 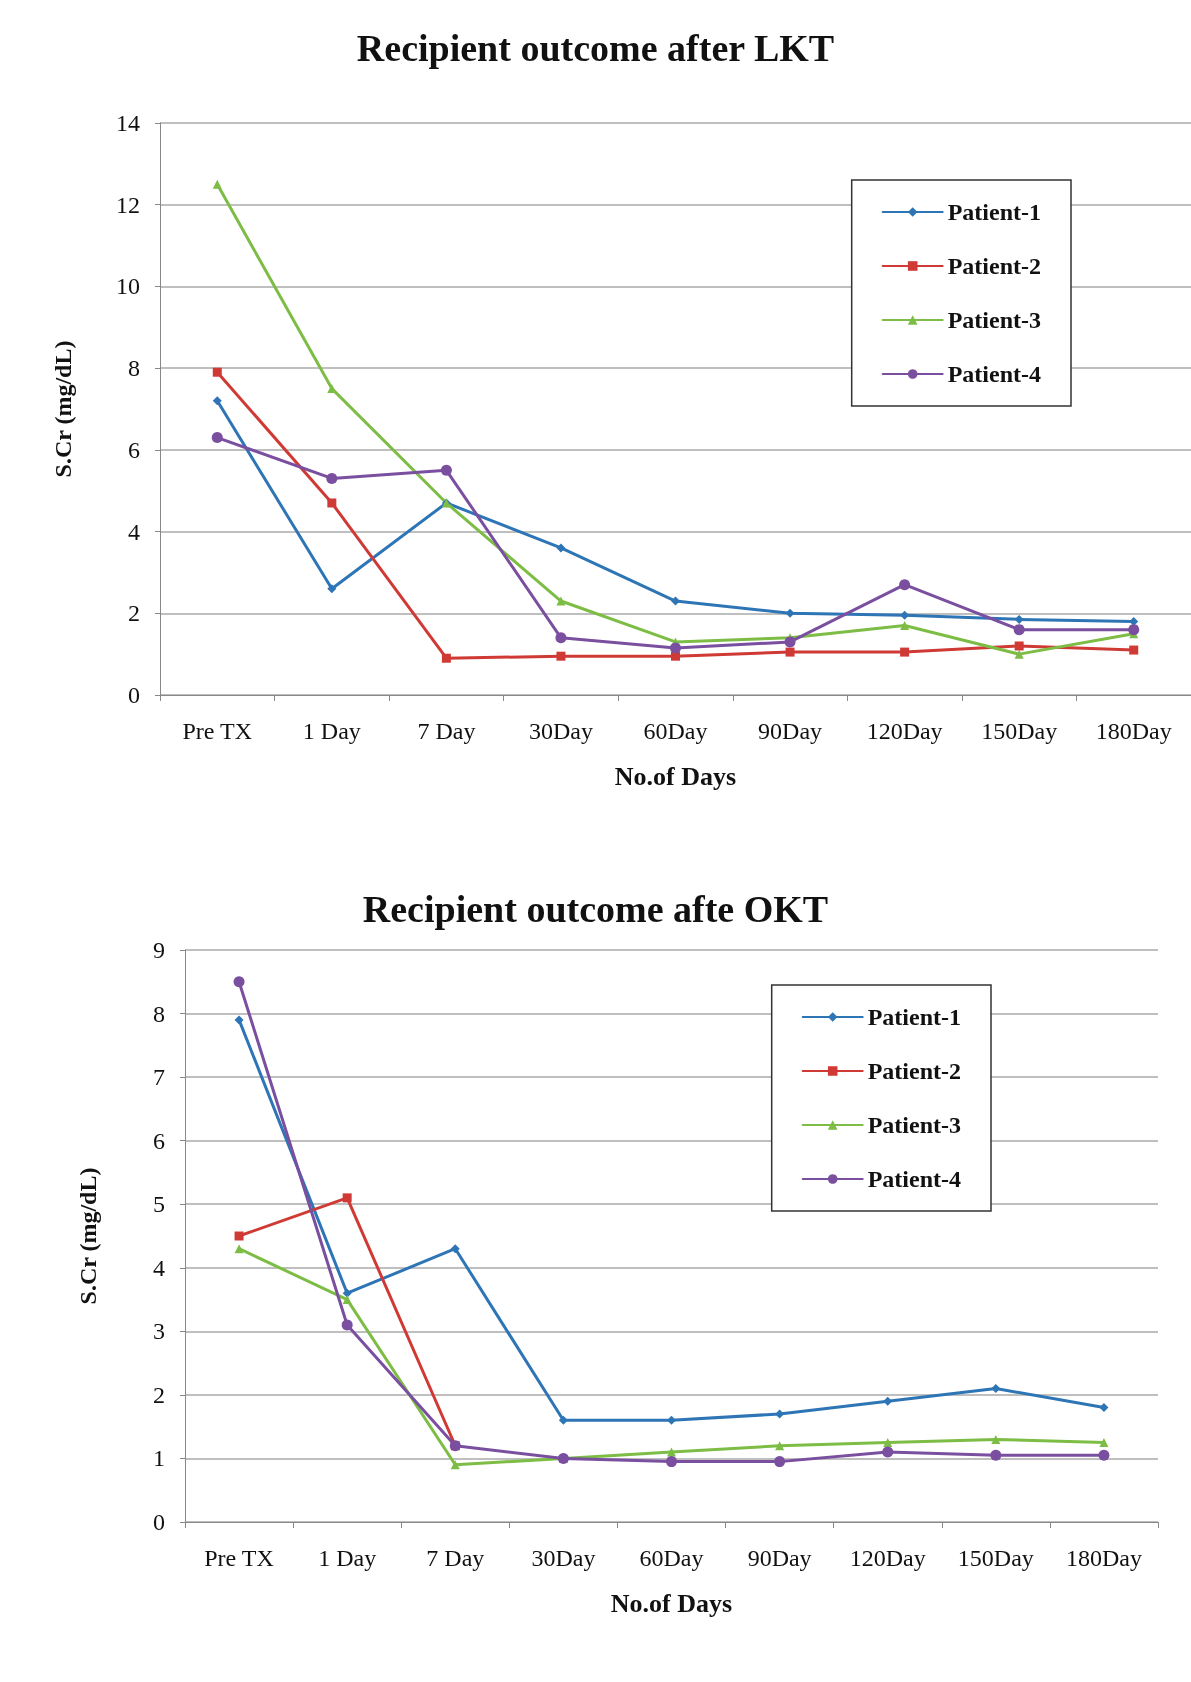 What do you see at coordinates (128, 123) in the screenshot?
I see `y-tick-label: 14` at bounding box center [128, 123].